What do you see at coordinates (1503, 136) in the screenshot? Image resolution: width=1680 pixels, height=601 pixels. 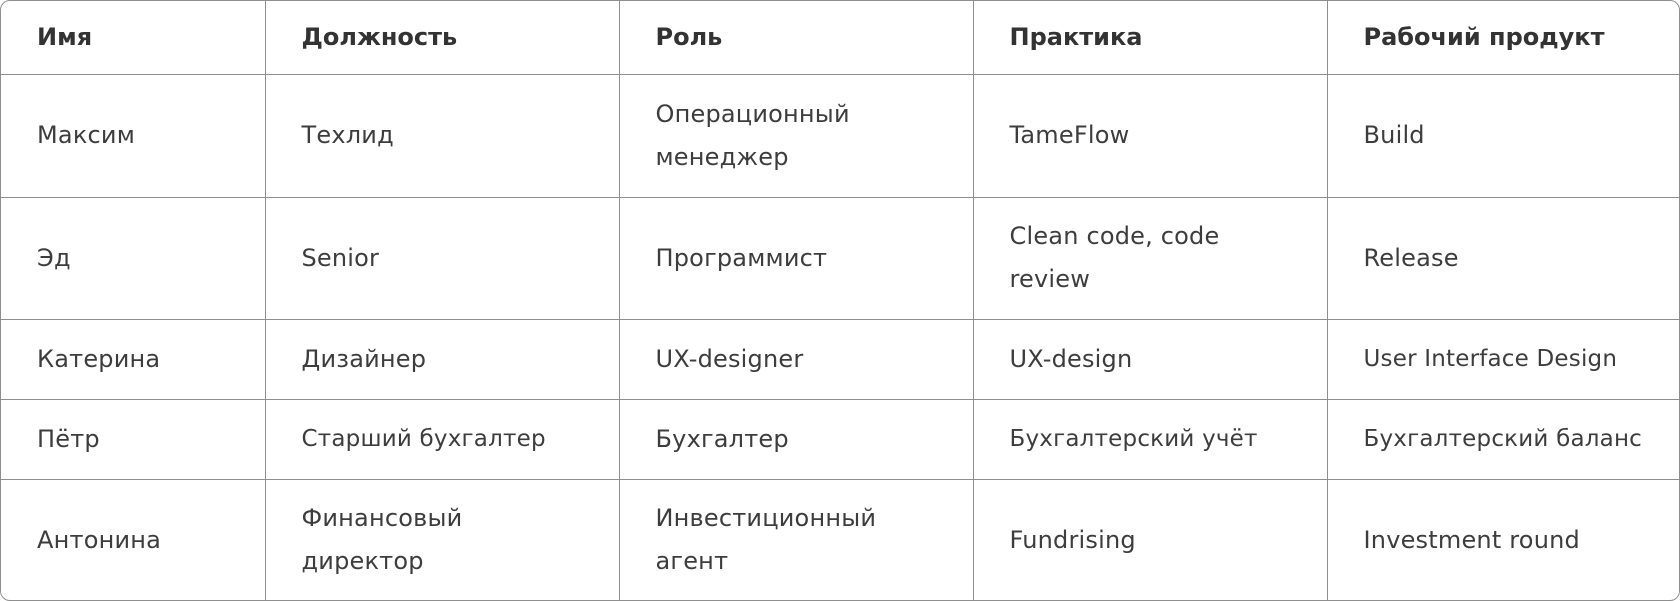 I see `cell-work-product: Build` at bounding box center [1503, 136].